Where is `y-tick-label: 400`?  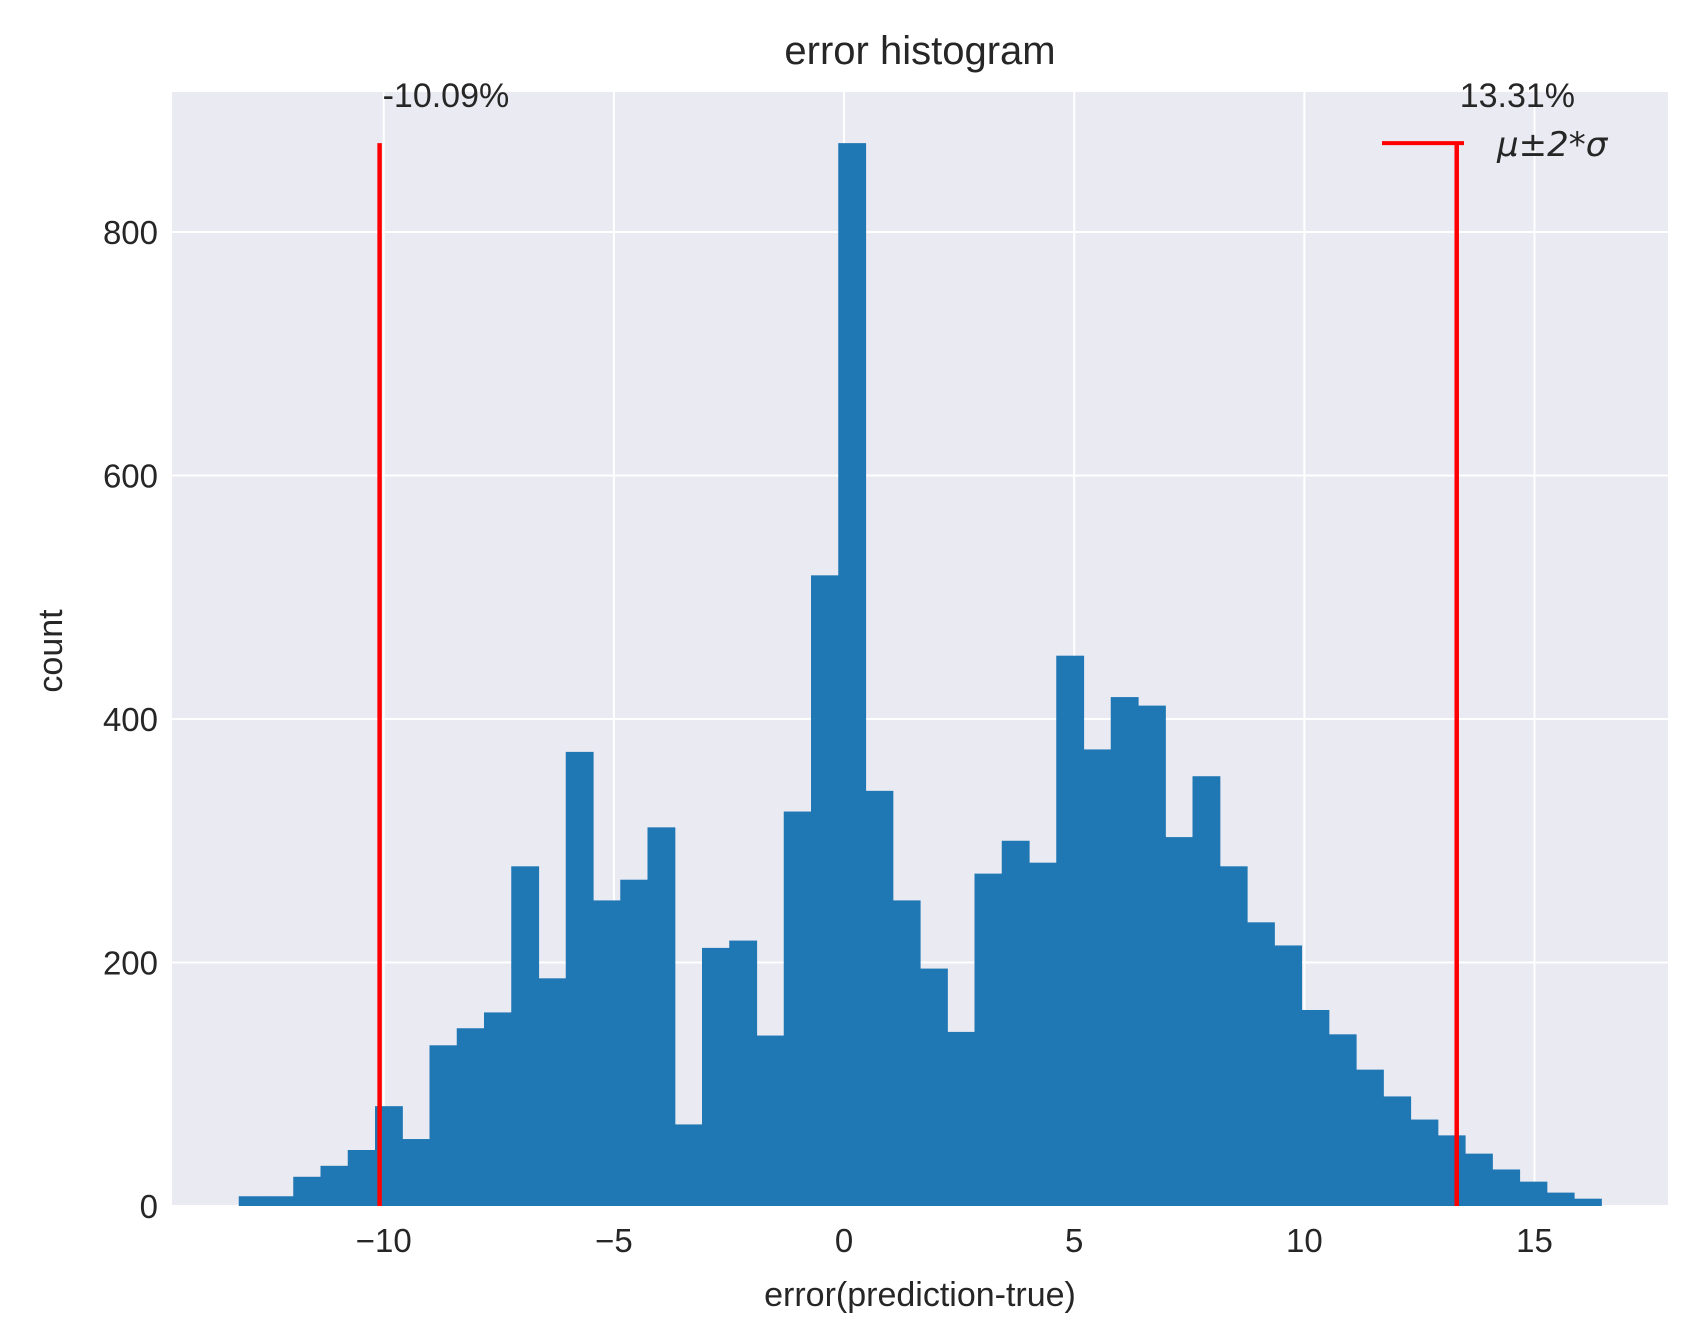
y-tick-label: 400 is located at coordinates (130, 719).